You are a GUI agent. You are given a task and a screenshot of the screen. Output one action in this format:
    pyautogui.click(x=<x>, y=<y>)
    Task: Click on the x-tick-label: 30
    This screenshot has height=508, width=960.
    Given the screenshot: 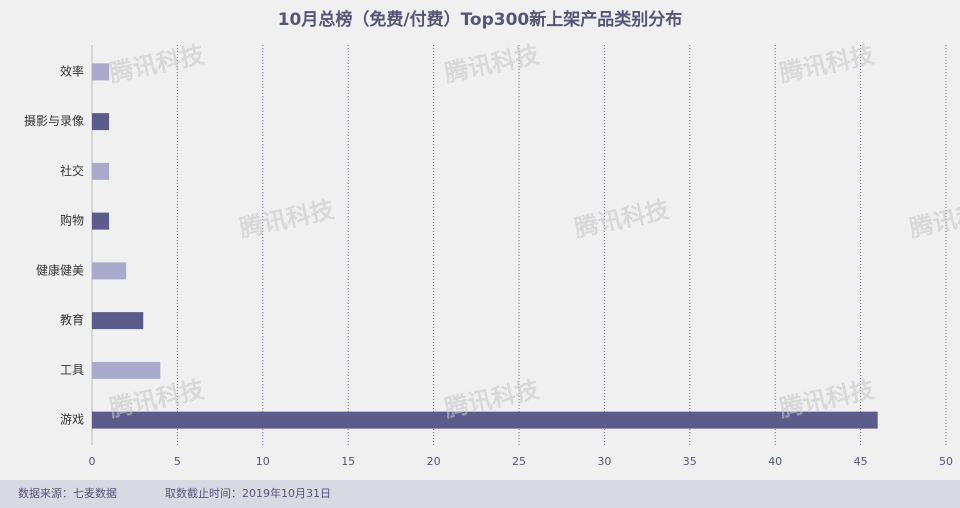 What is the action you would take?
    pyautogui.click(x=604, y=461)
    